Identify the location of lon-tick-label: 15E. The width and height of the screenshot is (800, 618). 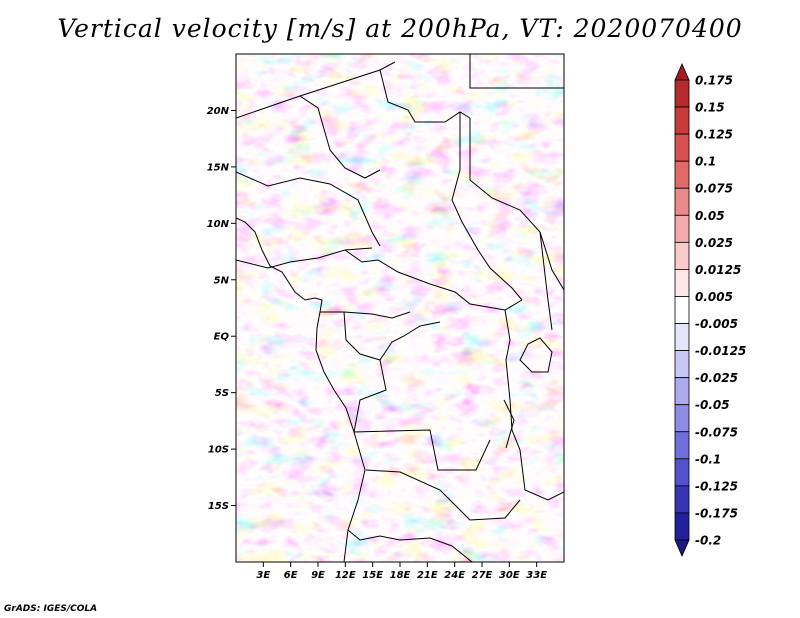
(372, 575).